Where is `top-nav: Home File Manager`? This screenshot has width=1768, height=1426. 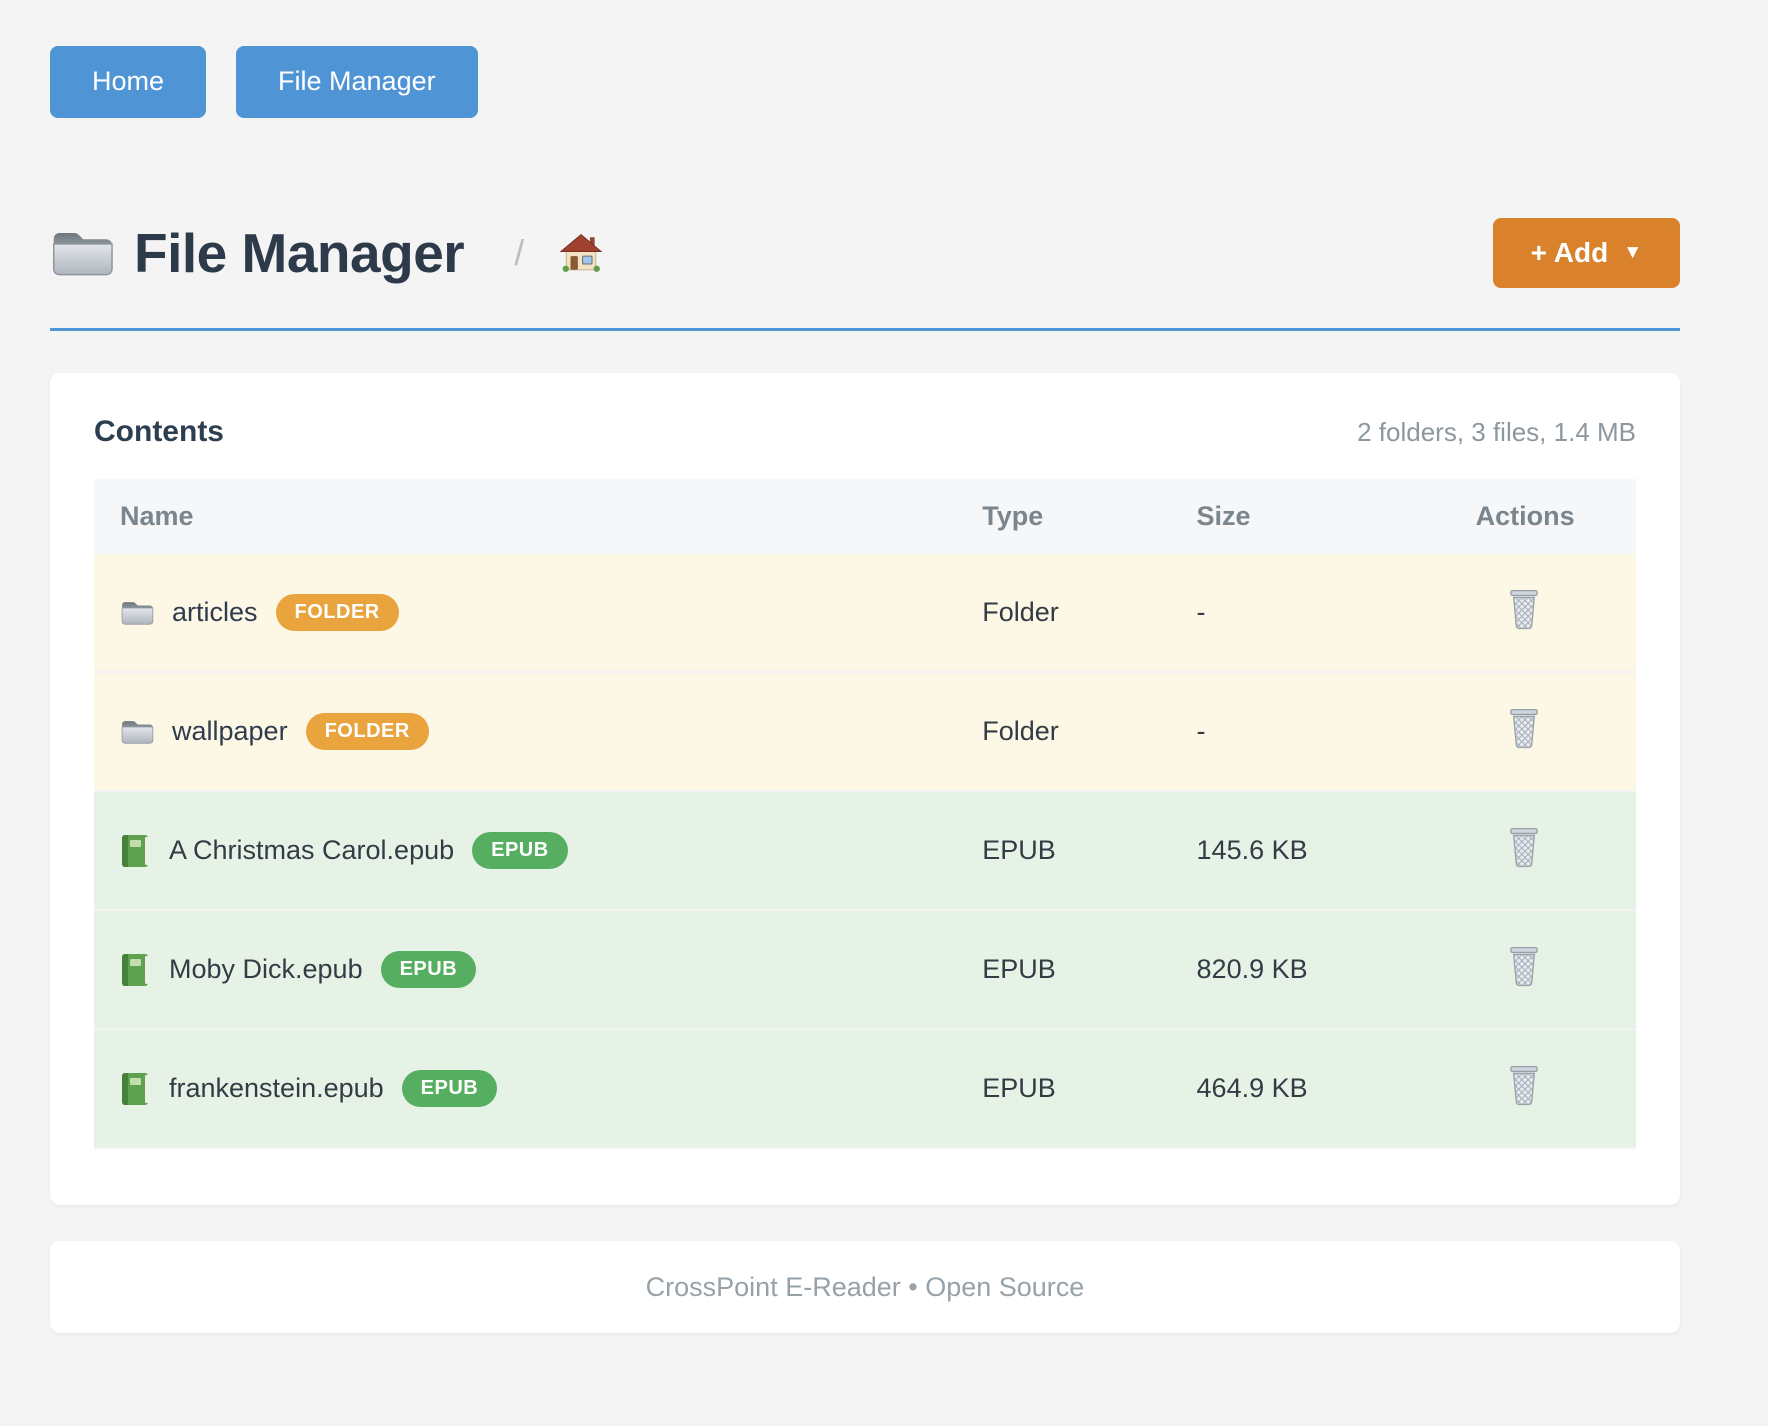
top-nav: Home File Manager is located at coordinates (865, 82).